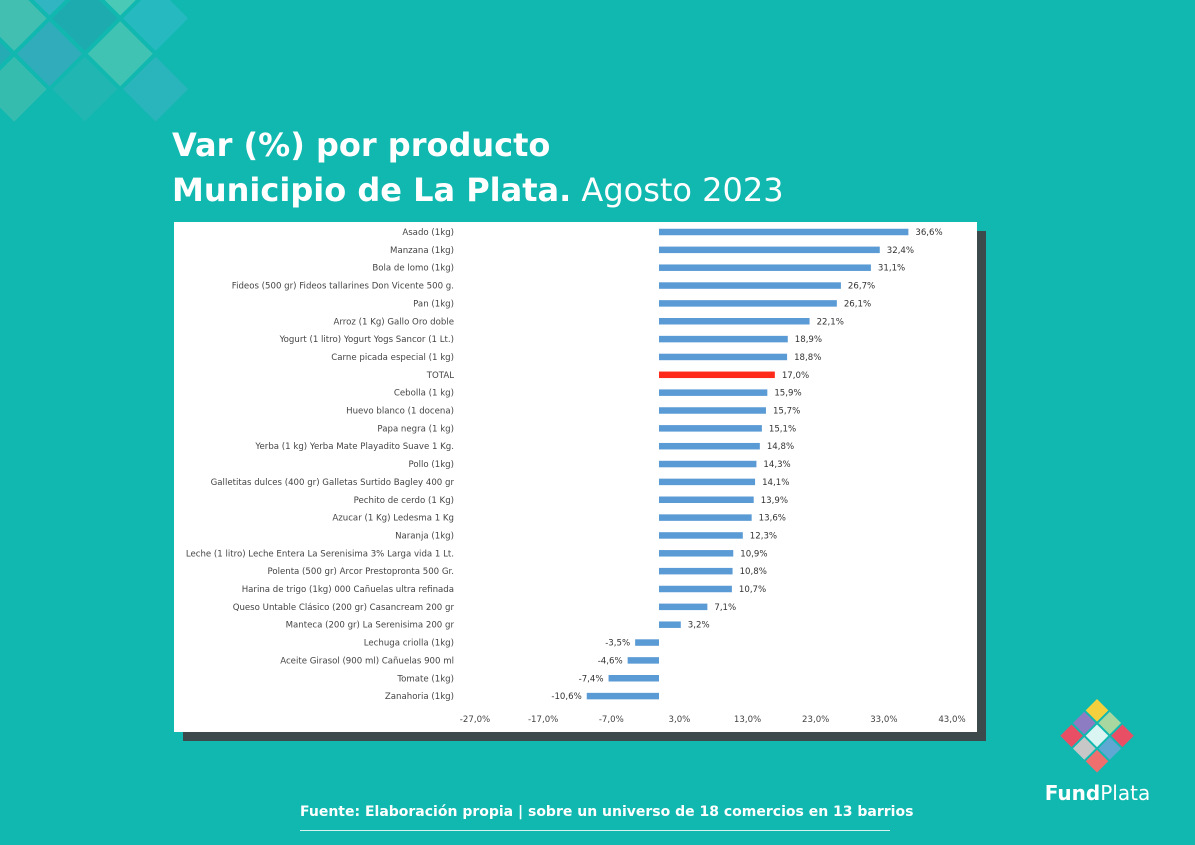 This screenshot has height=845, width=1195. Describe the element at coordinates (680, 720) in the screenshot. I see `x-tick-label: 3,0%` at that location.